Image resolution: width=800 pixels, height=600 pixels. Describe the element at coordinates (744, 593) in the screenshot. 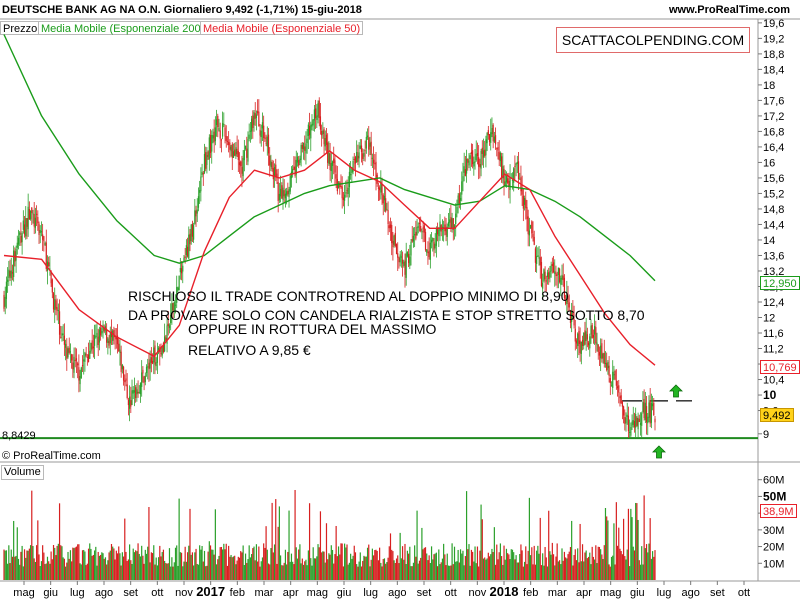

I see `time-axis-label: ott` at that location.